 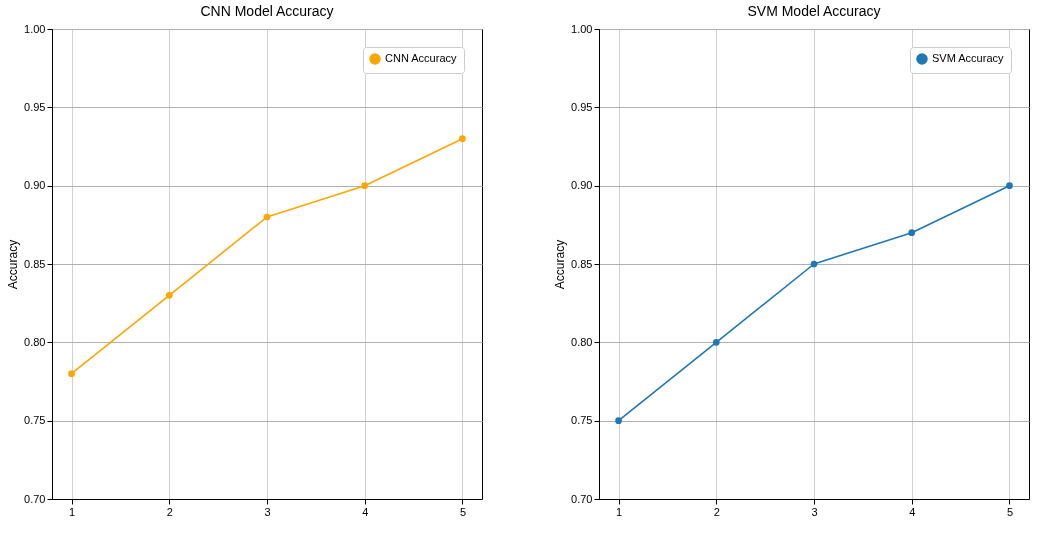 I want to click on legend-label: SVM Accuracy, so click(x=968, y=58).